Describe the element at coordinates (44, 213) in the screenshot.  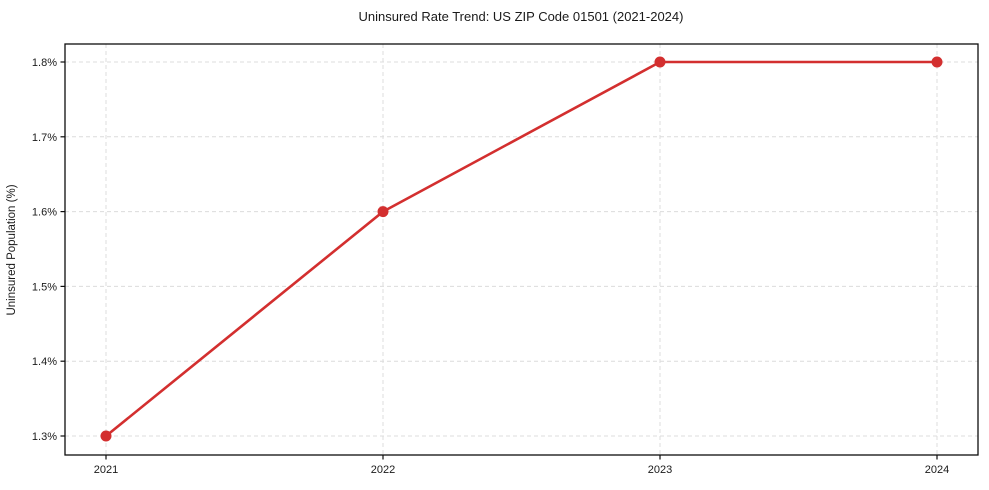
I see `y-tick-label: 1.6%` at that location.